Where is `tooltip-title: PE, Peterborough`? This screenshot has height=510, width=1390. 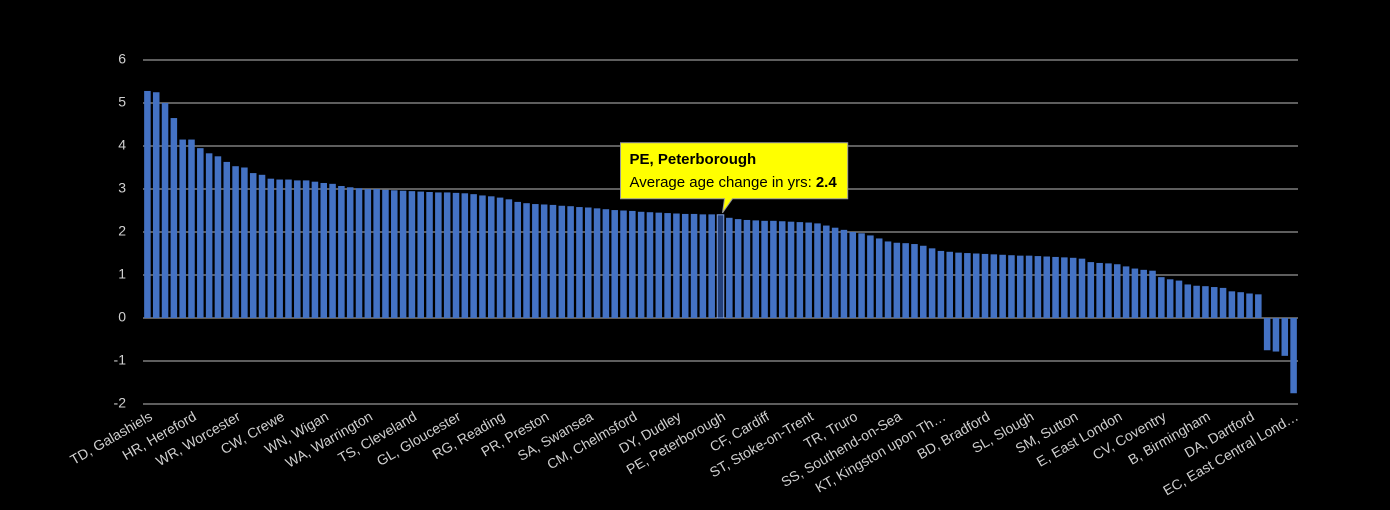 tooltip-title: PE, Peterborough is located at coordinates (693, 159).